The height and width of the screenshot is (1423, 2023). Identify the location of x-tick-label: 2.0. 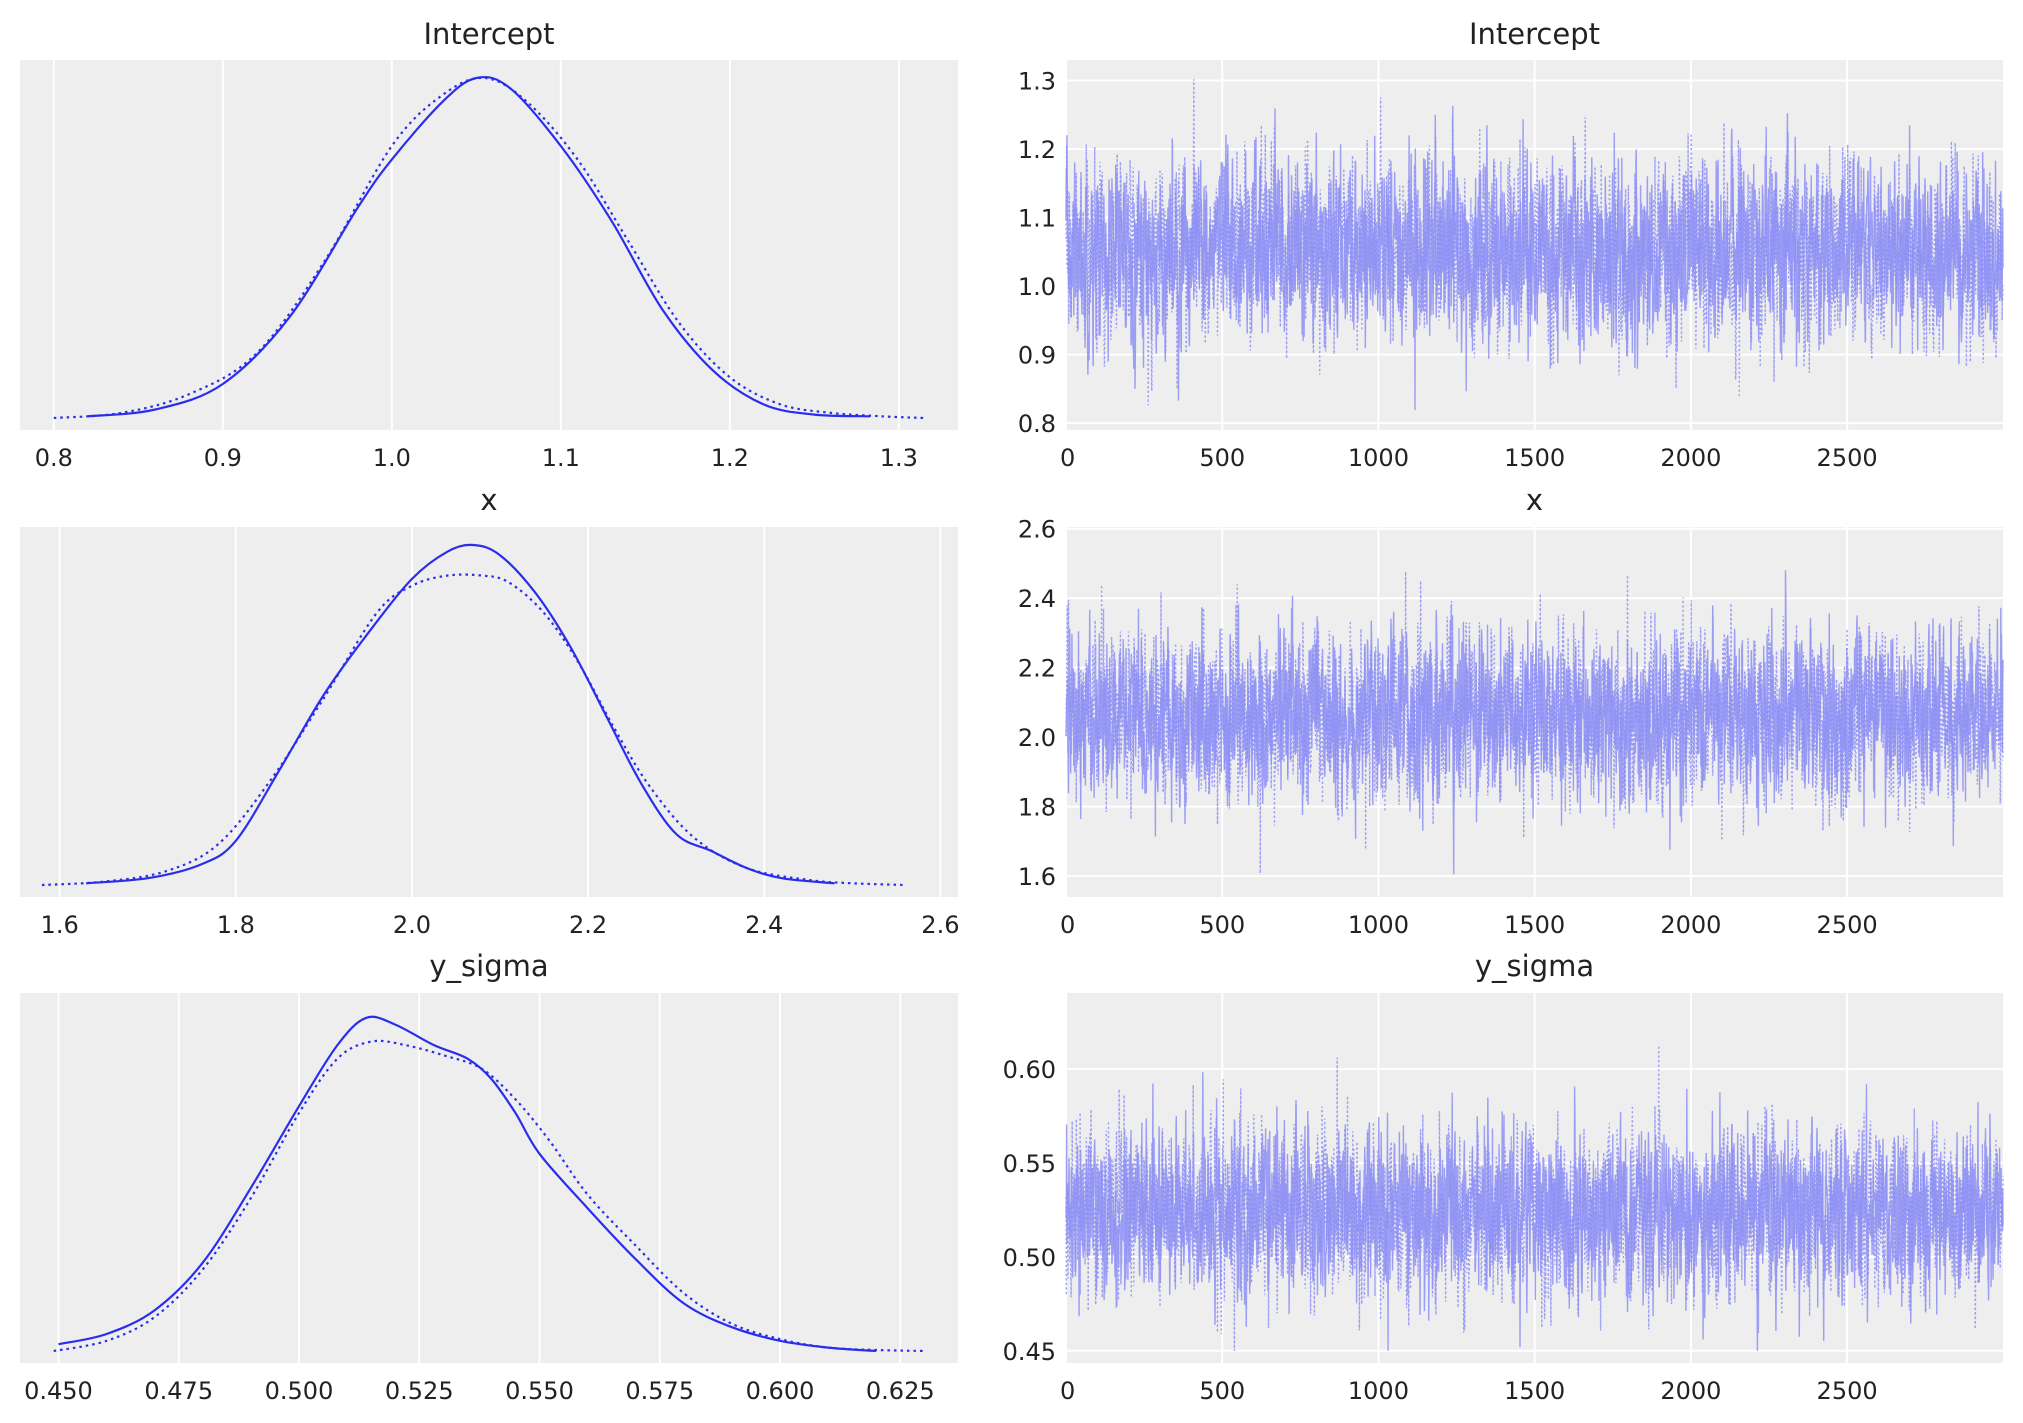
(412, 925).